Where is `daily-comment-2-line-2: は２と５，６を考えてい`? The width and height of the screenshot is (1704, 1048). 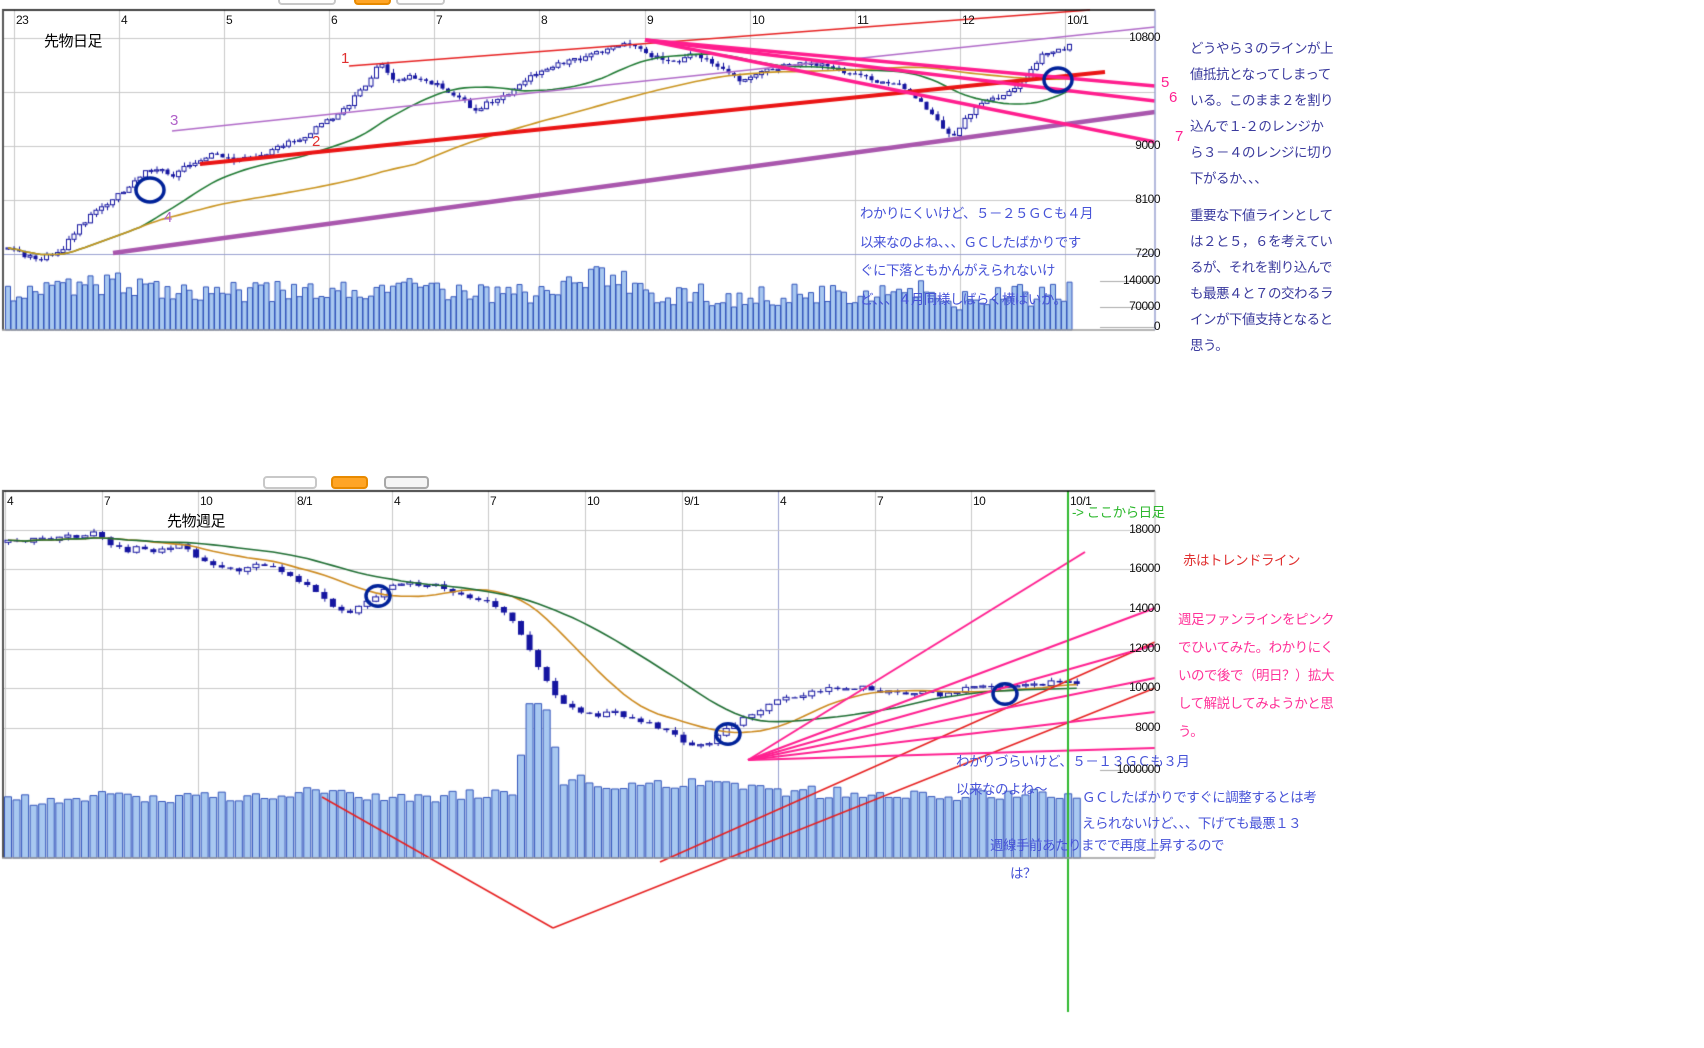
daily-comment-2-line-2: は２と５，６を考えてい is located at coordinates (1261, 241).